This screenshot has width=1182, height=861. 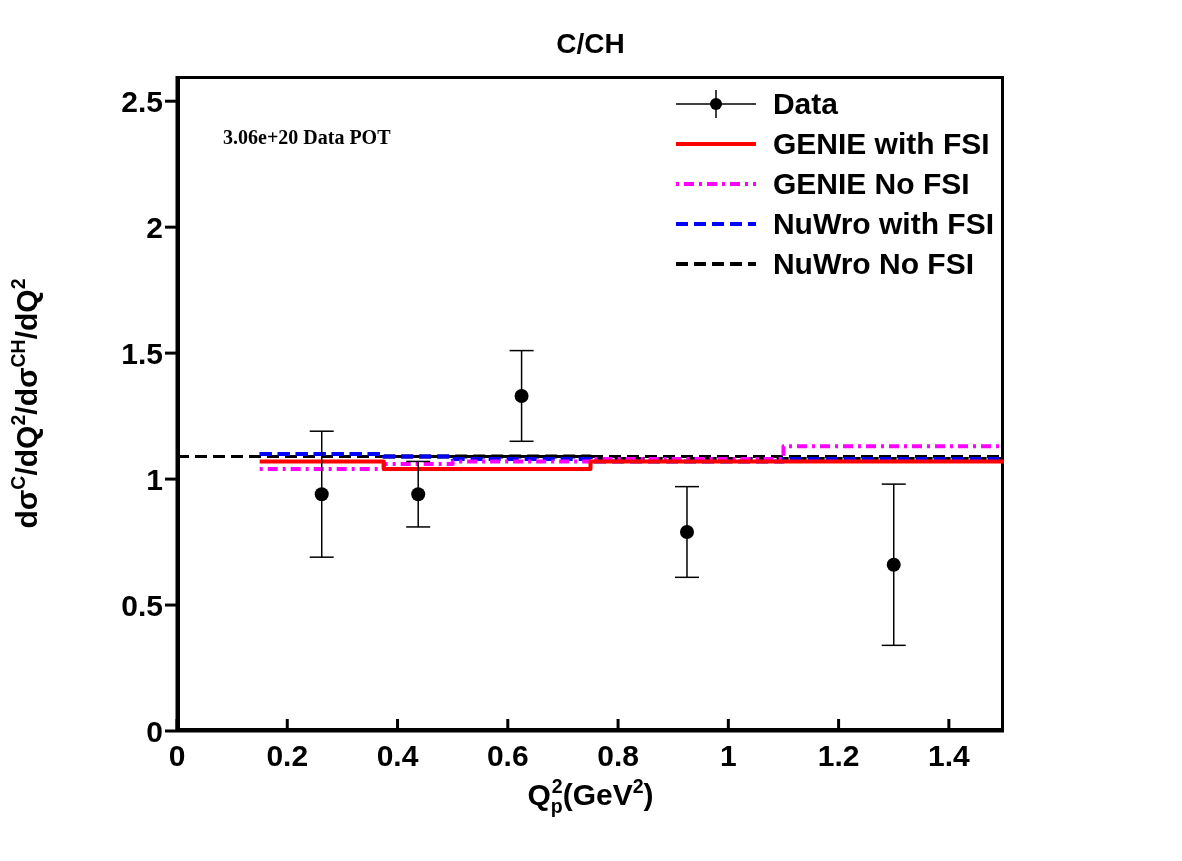 What do you see at coordinates (881, 144) in the screenshot?
I see `legend-label: GENIE with FSI` at bounding box center [881, 144].